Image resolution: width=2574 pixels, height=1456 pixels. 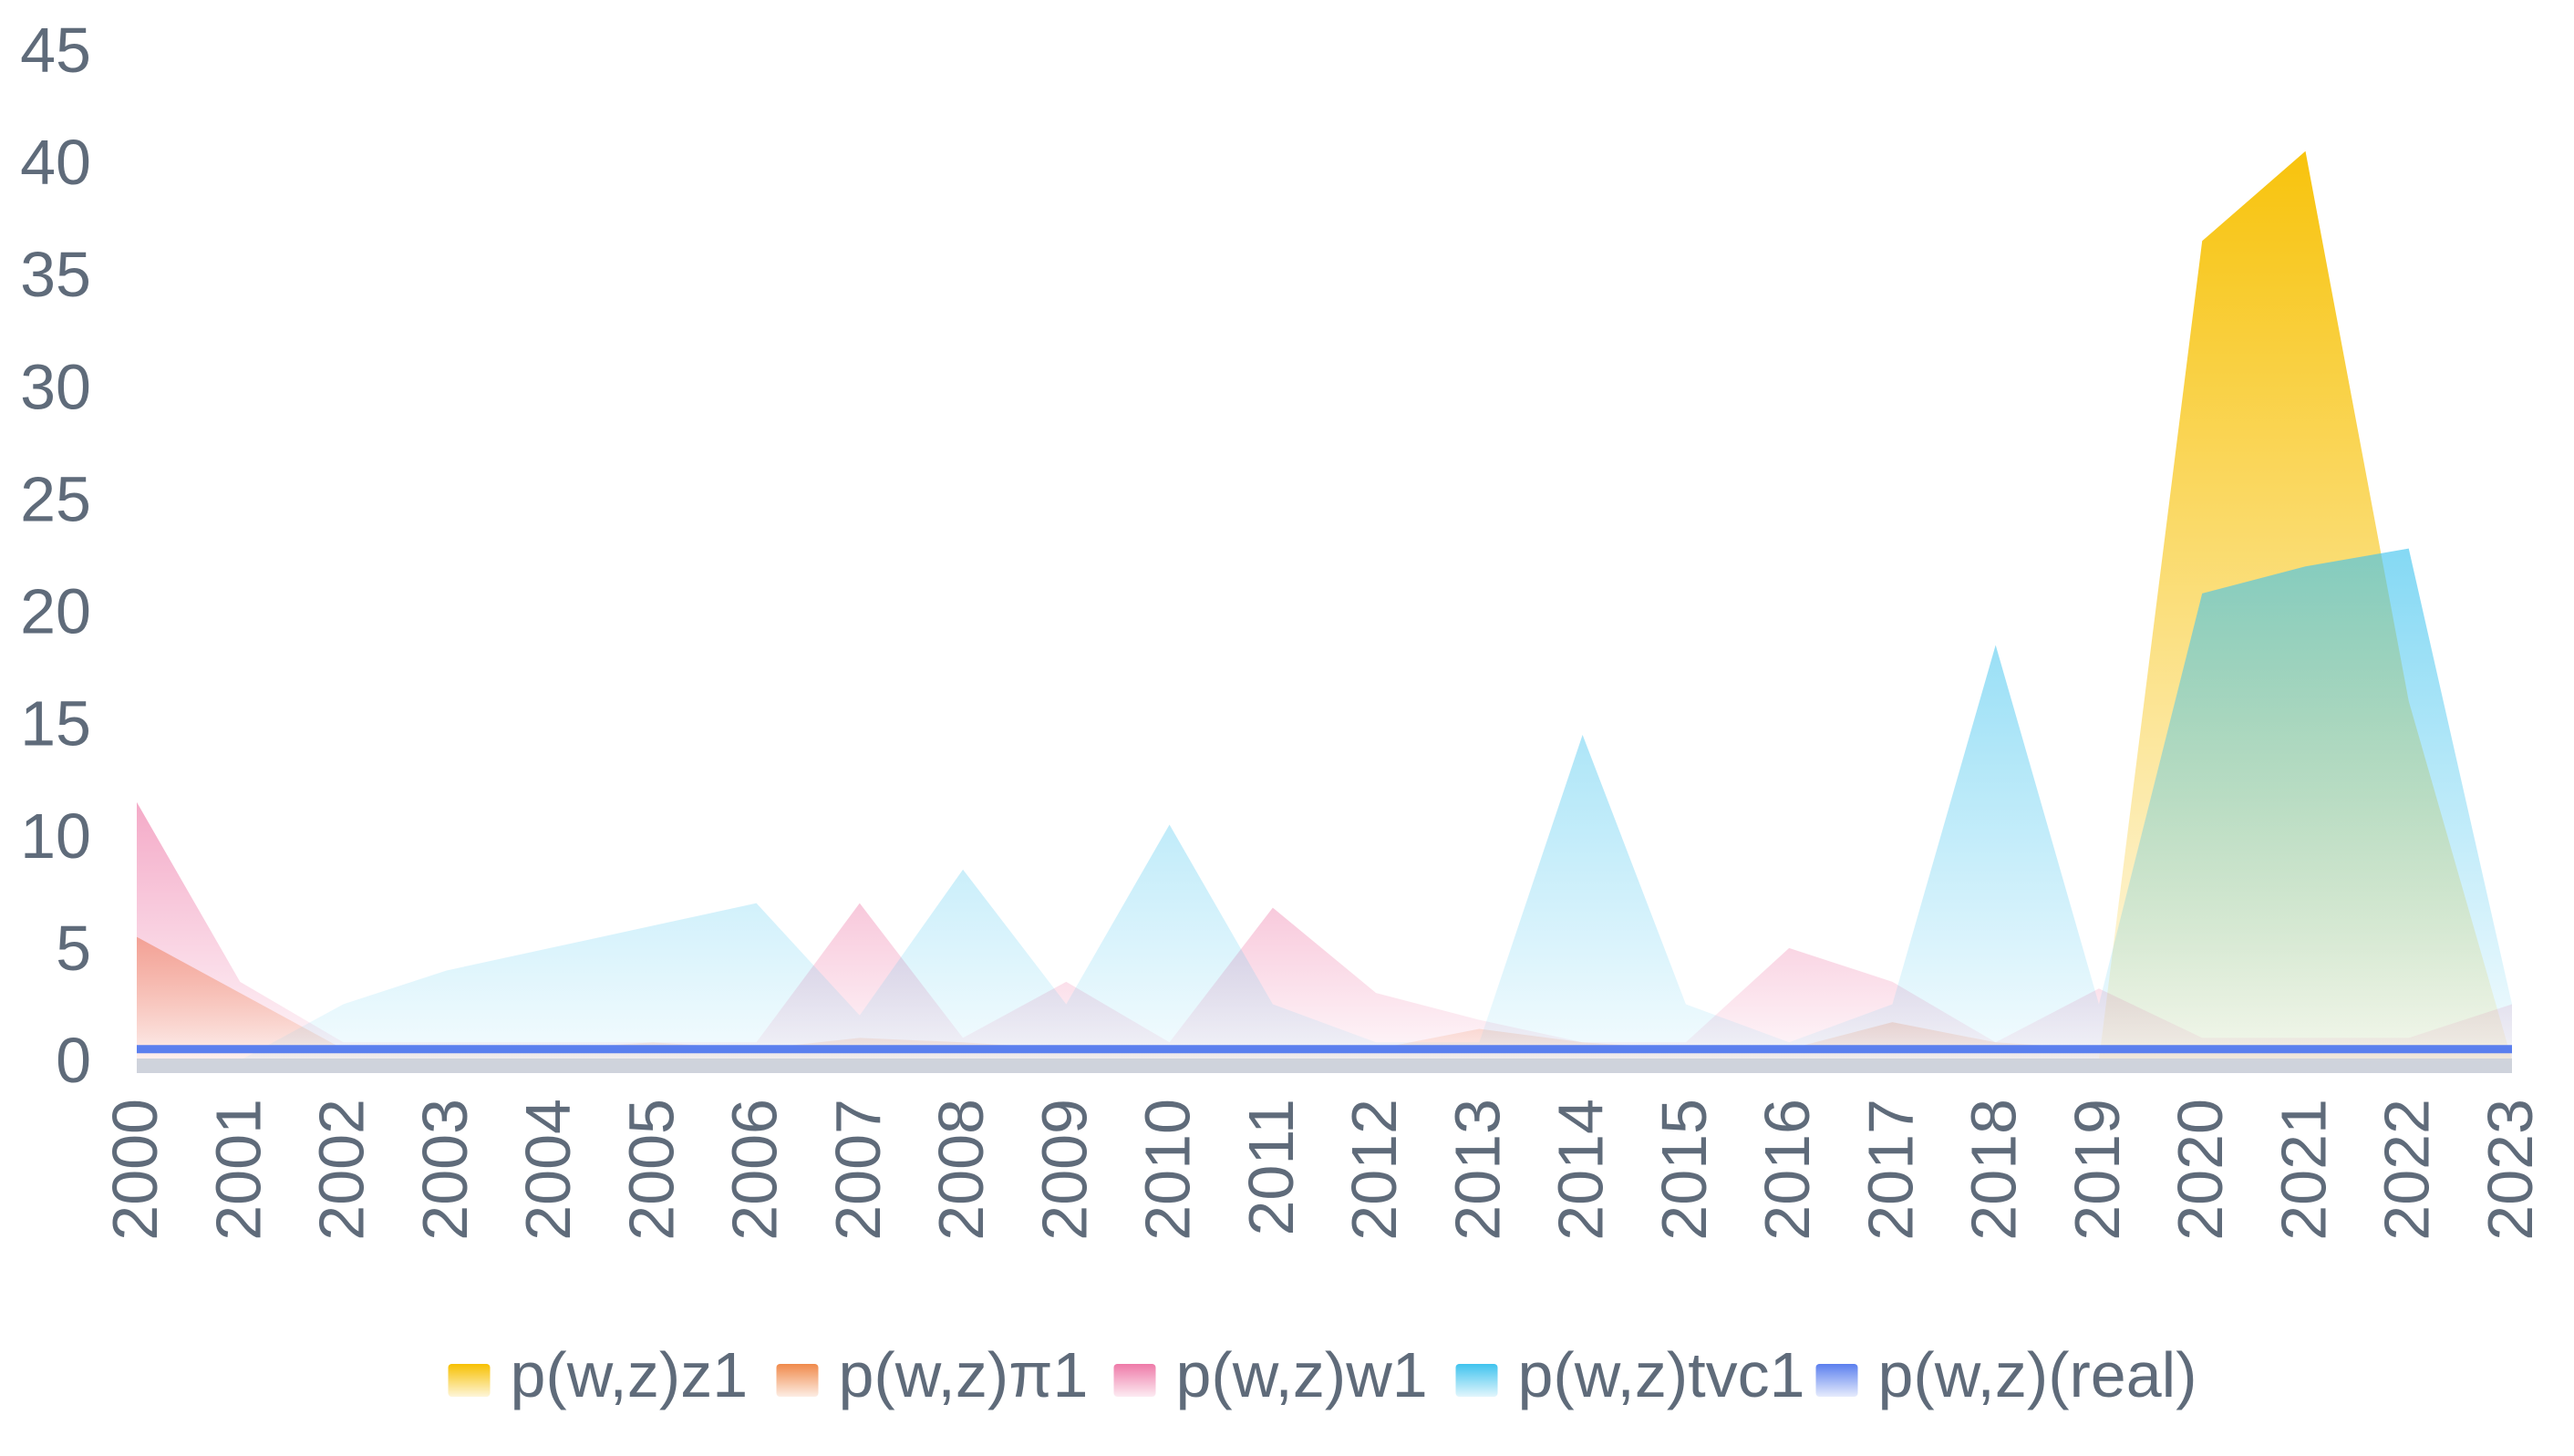 I want to click on legend-item: p(w,z)(real), so click(x=2006, y=1374).